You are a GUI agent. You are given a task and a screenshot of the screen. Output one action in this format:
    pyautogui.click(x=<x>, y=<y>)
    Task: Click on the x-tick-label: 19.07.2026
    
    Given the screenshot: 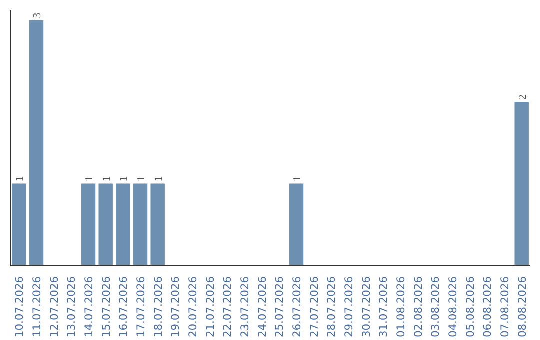 What is the action you would take?
    pyautogui.click(x=175, y=307)
    